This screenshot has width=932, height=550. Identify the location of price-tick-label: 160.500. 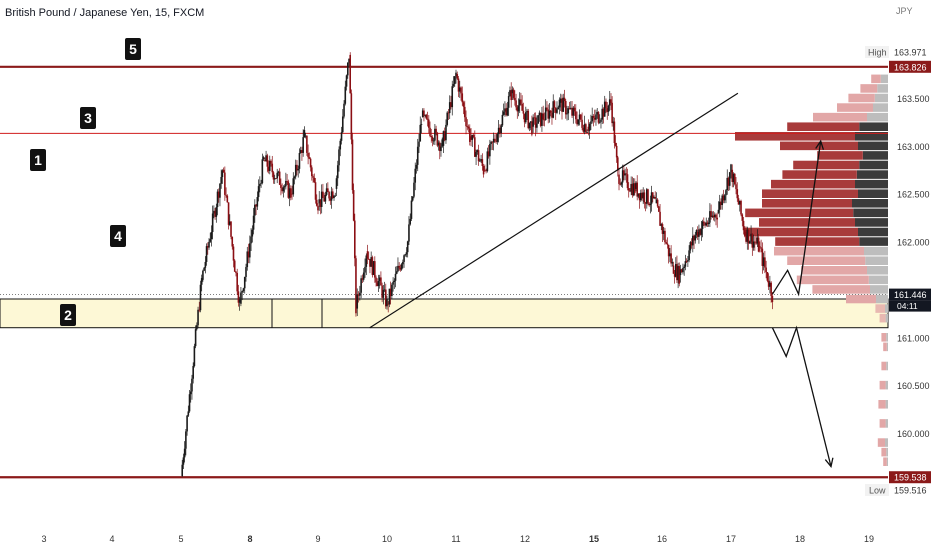
(913, 386).